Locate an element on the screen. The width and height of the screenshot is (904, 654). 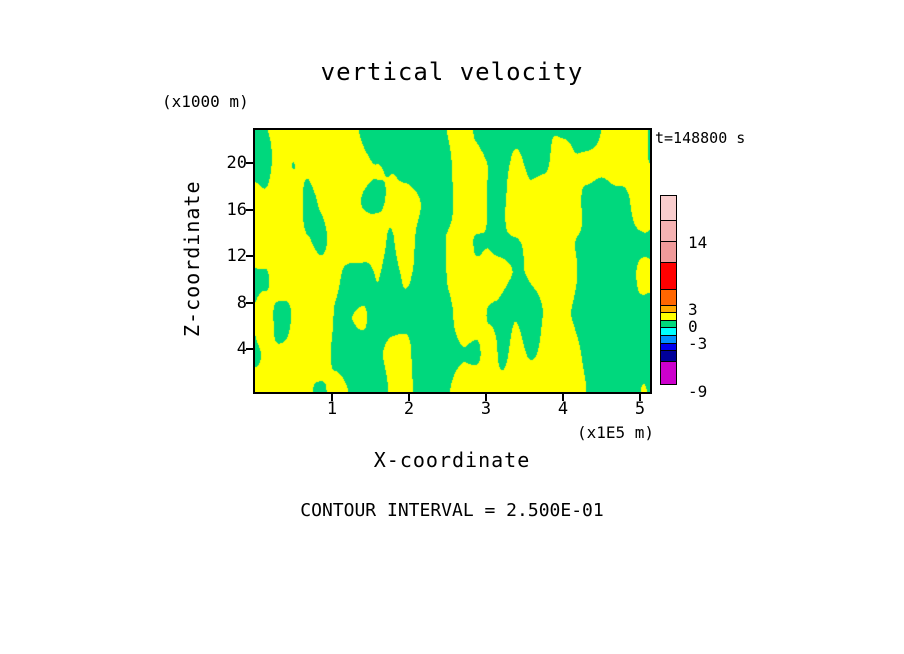
y-tick-label: 4 is located at coordinates (241, 349).